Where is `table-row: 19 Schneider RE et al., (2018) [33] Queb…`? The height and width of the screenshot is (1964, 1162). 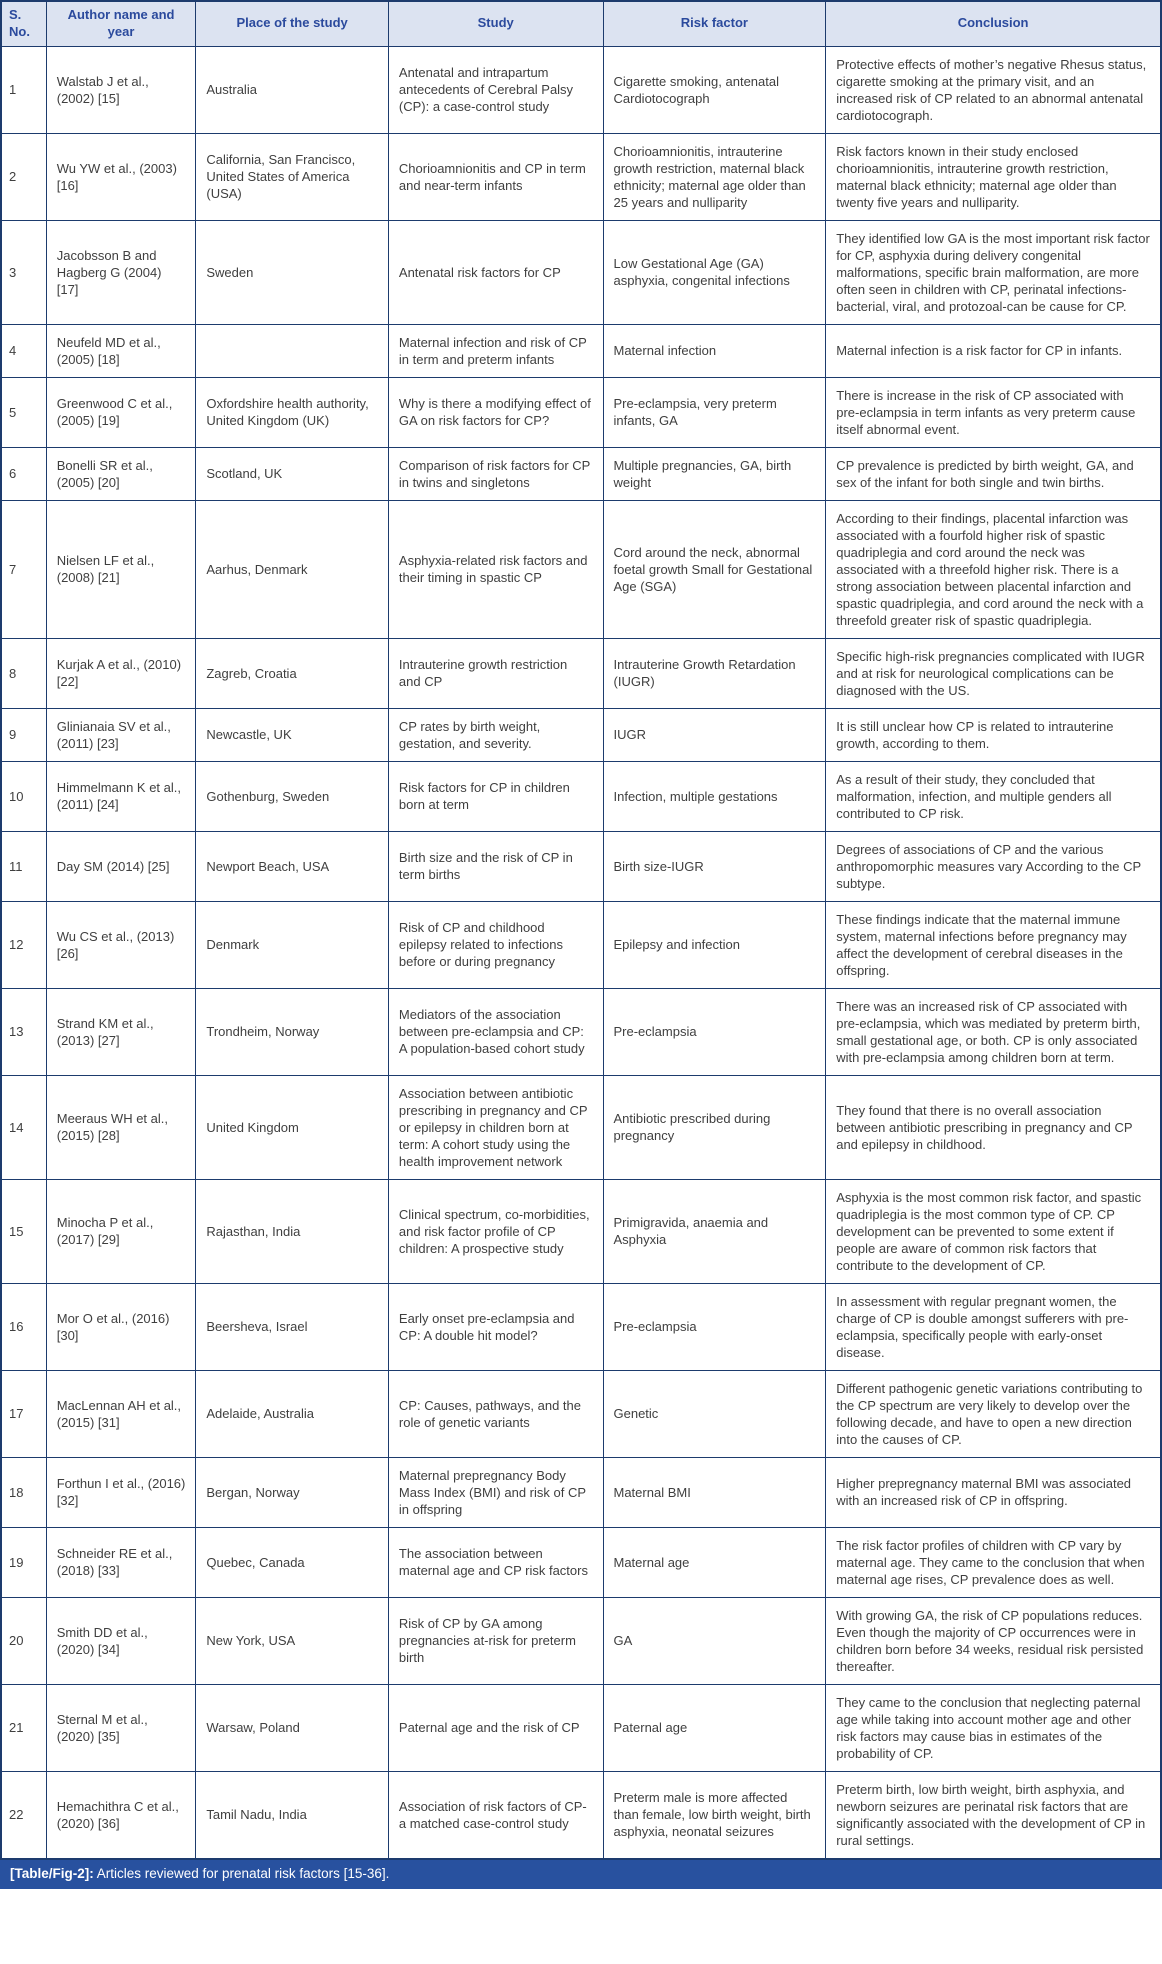 table-row: 19 Schneider RE et al., (2018) [33] Queb… is located at coordinates (581, 1562).